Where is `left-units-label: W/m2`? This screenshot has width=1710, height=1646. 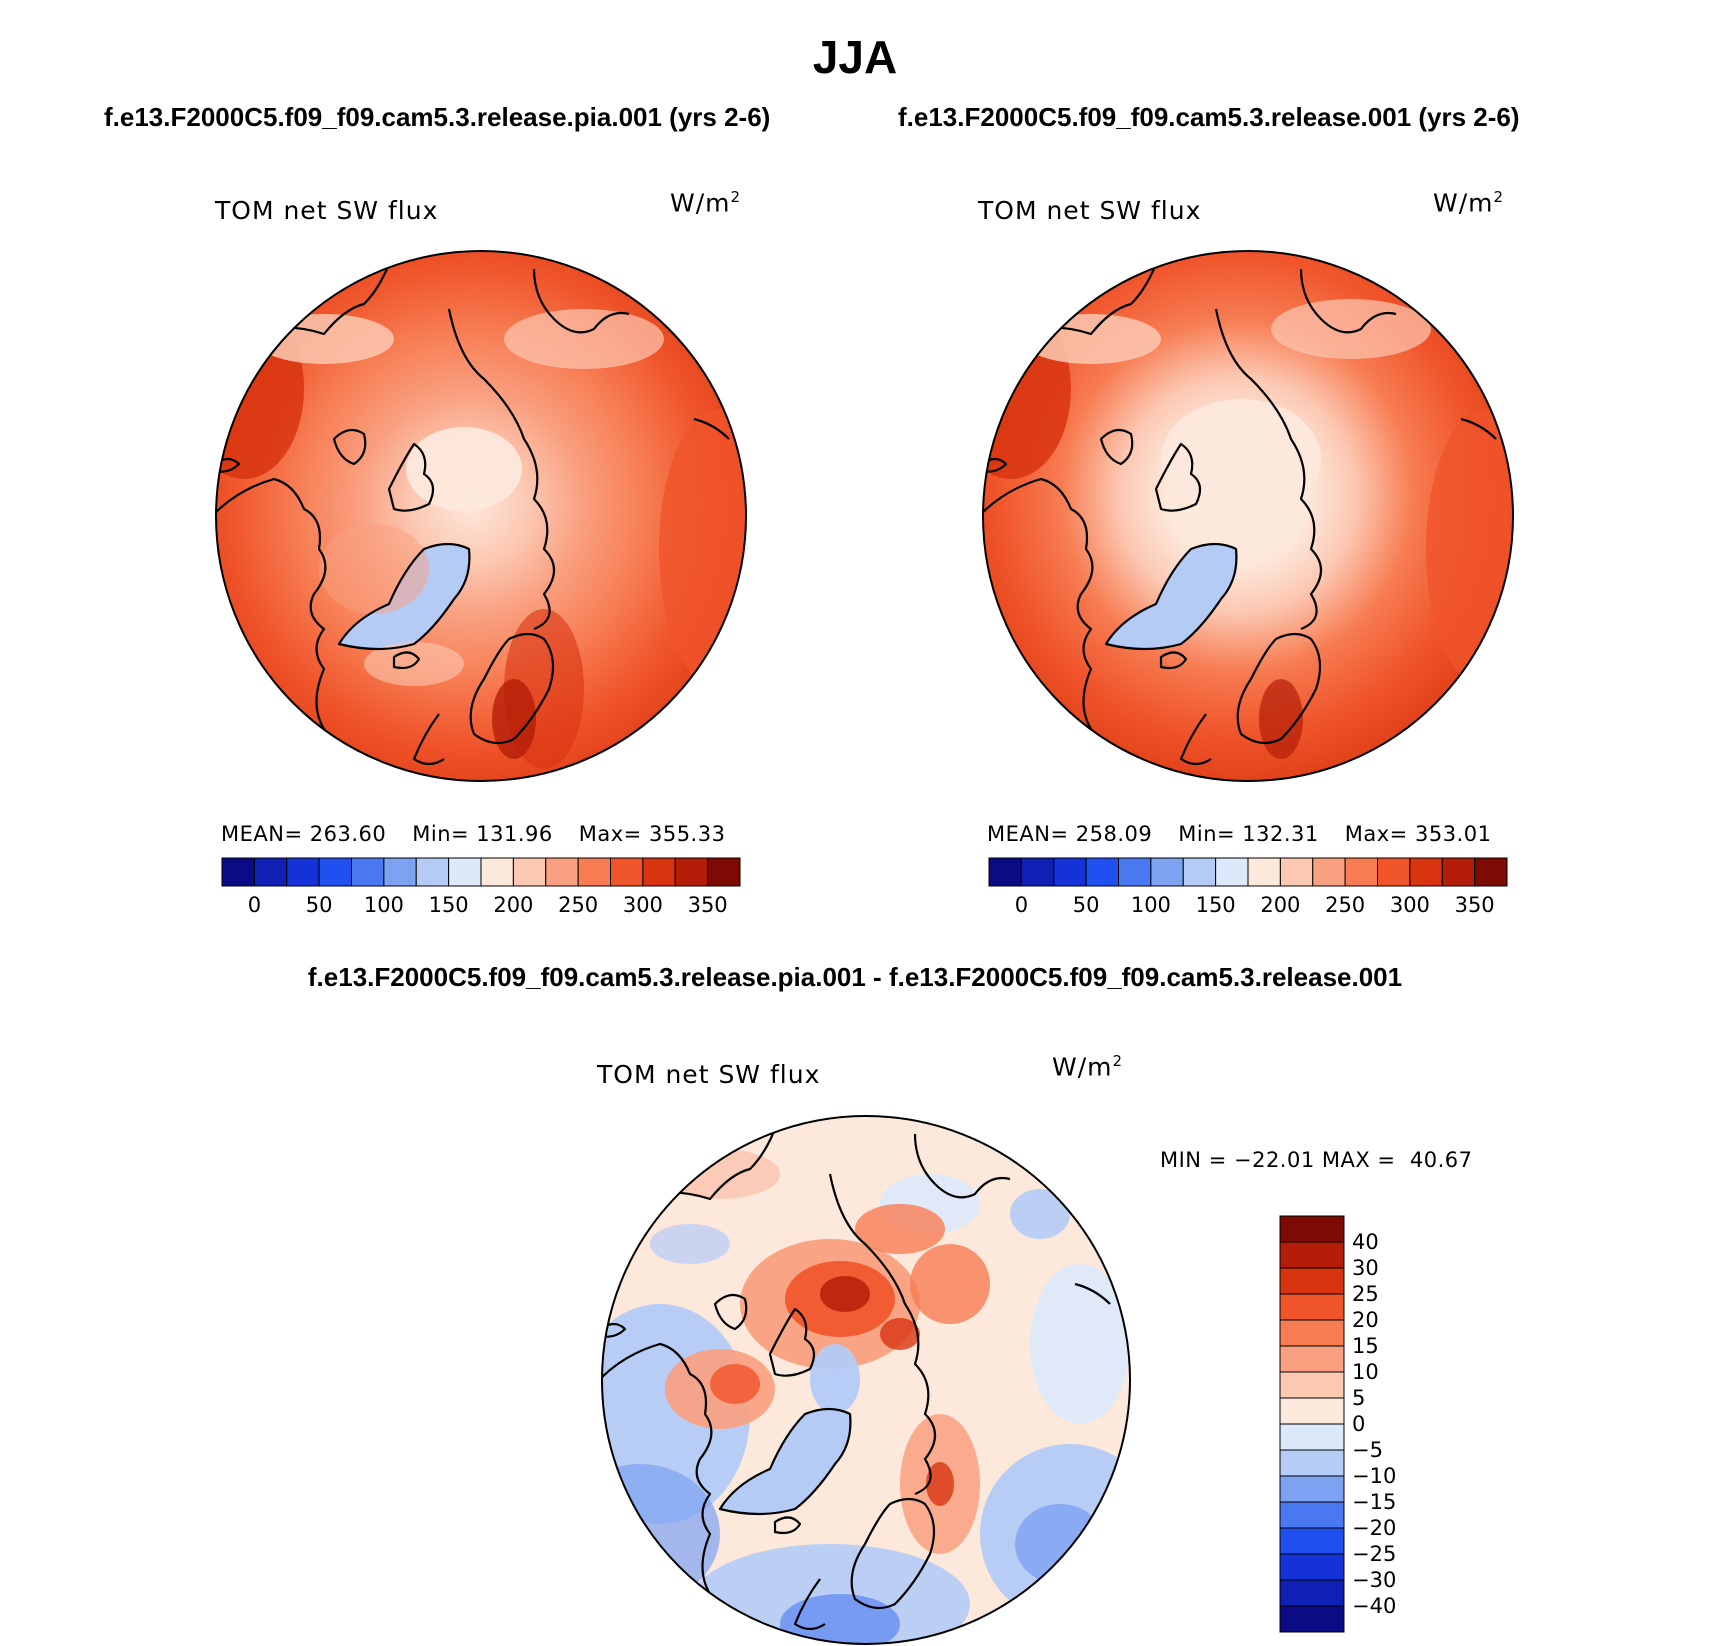
left-units-label: W/m2 is located at coordinates (706, 203).